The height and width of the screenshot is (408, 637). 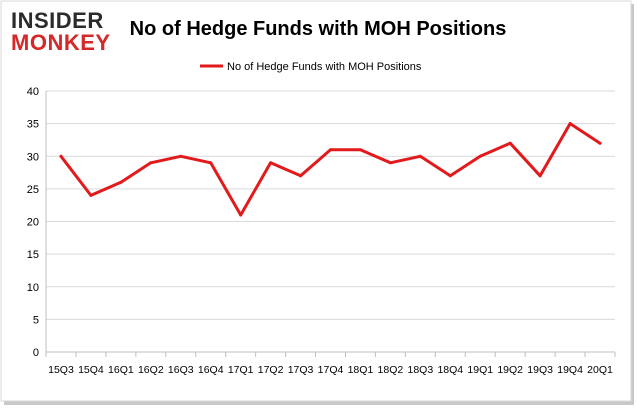 What do you see at coordinates (331, 370) in the screenshot?
I see `x-tick-label: 17Q4` at bounding box center [331, 370].